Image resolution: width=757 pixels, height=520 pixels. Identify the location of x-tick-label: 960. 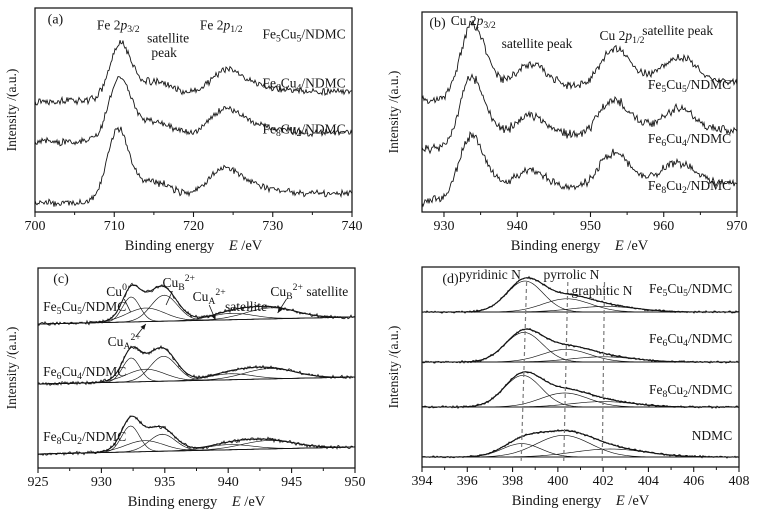
(663, 226).